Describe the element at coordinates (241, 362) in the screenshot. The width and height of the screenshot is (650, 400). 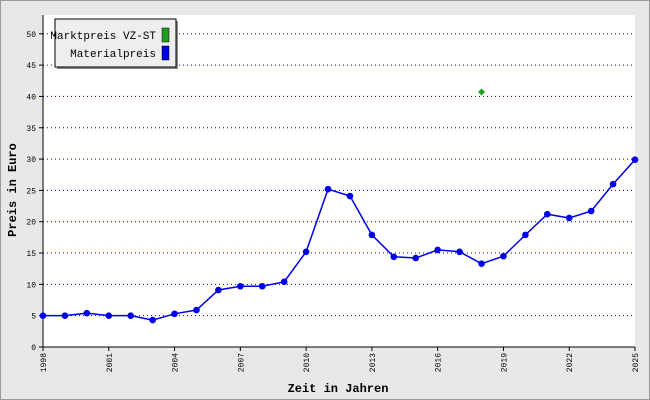
I see `x-tick-label: 2007` at that location.